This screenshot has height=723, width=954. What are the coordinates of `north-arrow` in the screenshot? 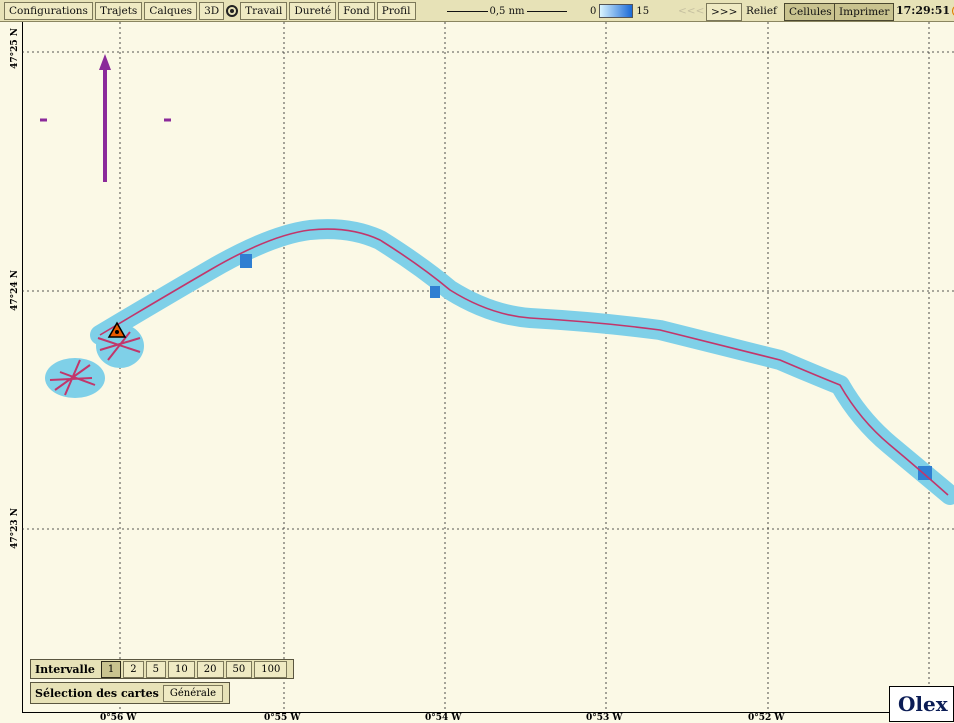 It's located at (105, 118).